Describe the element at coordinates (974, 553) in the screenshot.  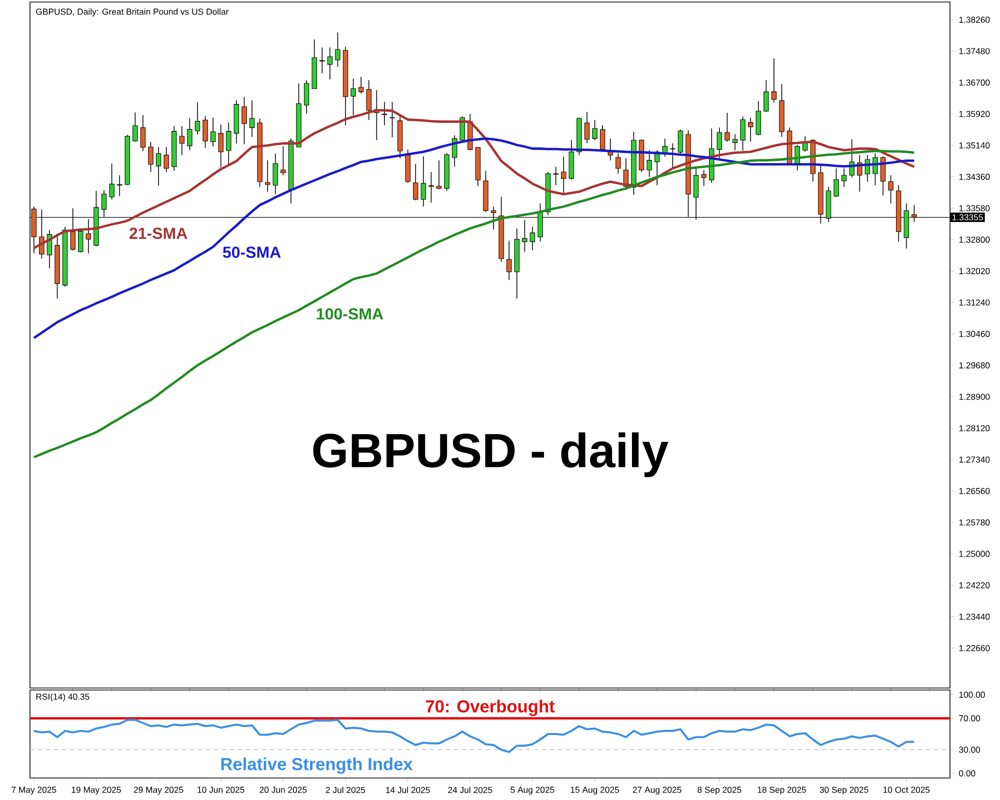
I see `y-tick-label: 1.25000` at that location.